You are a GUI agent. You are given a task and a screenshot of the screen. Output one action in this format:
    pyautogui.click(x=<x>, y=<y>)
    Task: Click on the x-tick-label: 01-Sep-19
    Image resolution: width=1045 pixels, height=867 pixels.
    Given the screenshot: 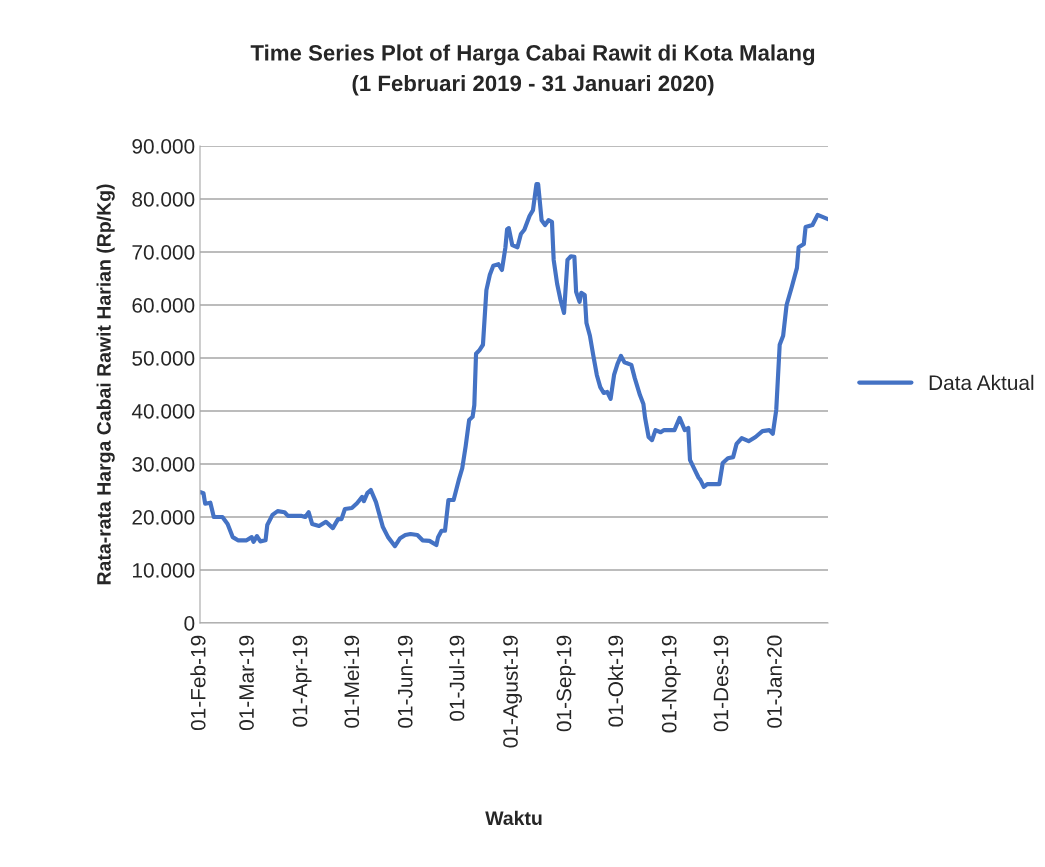 What is the action you would take?
    pyautogui.click(x=566, y=683)
    